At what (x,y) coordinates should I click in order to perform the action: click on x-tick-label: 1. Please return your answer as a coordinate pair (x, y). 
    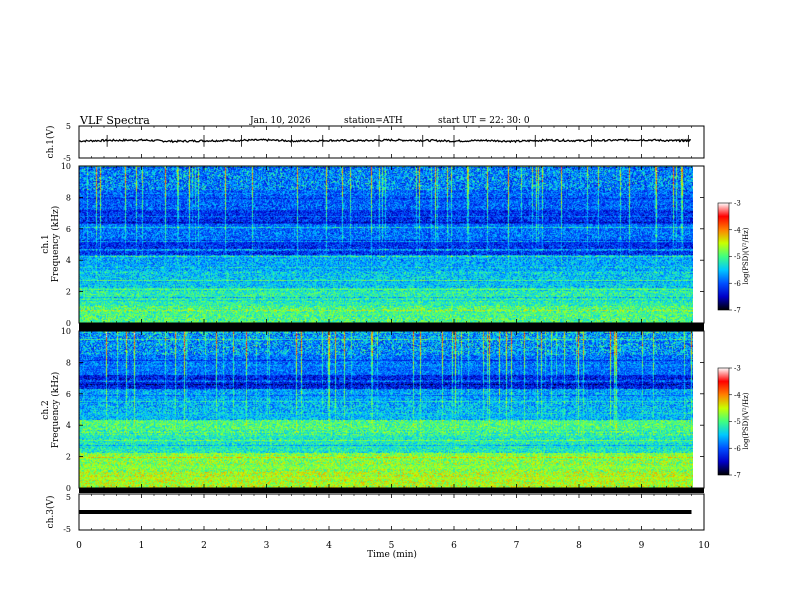
    Looking at the image, I should click on (142, 546).